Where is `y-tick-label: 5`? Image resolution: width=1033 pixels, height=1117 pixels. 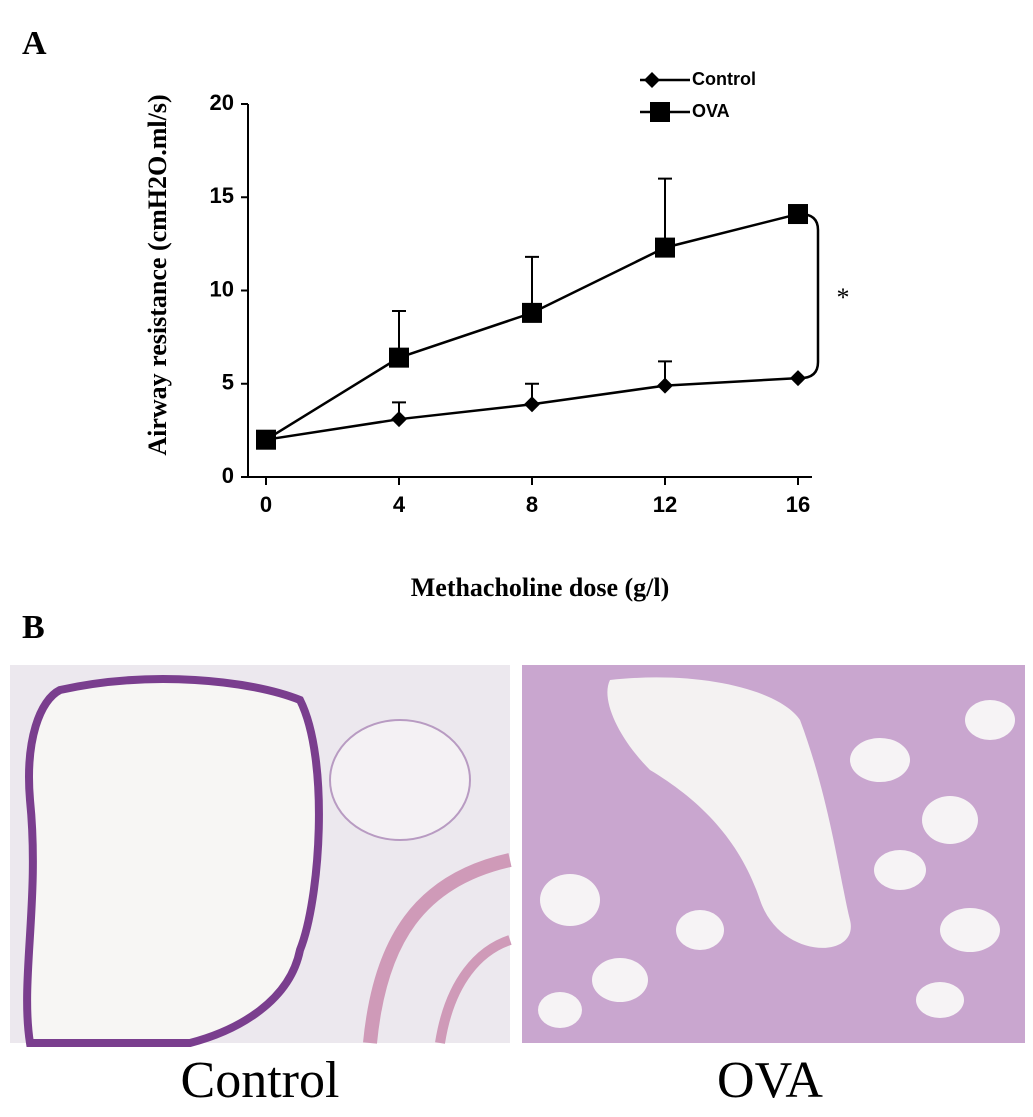
y-tick-label: 5 is located at coordinates (228, 382).